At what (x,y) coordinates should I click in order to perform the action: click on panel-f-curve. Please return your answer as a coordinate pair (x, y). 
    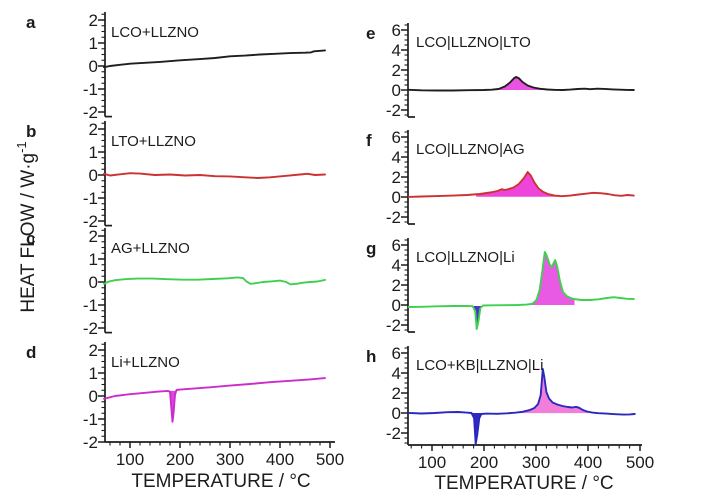
    Looking at the image, I should click on (521, 184).